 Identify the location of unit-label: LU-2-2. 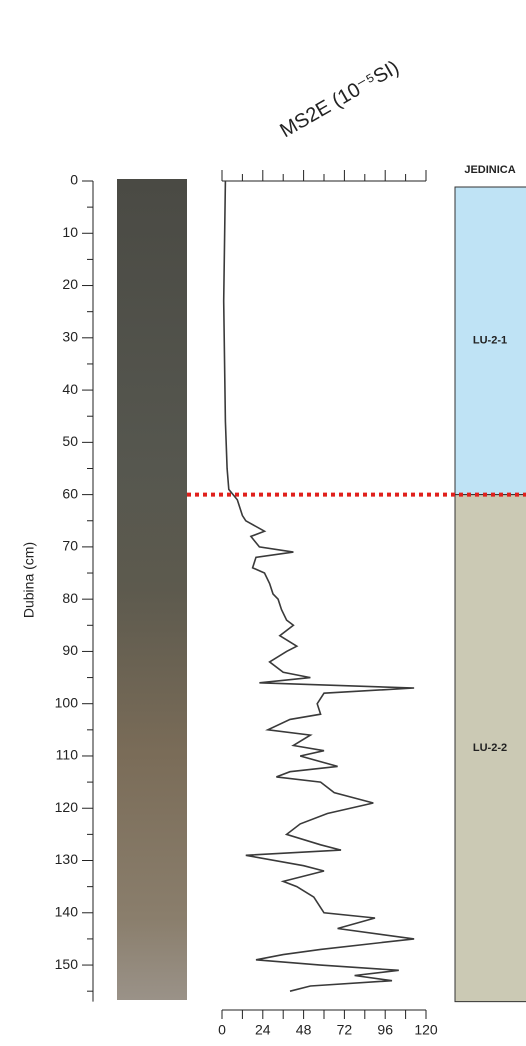
(490, 748).